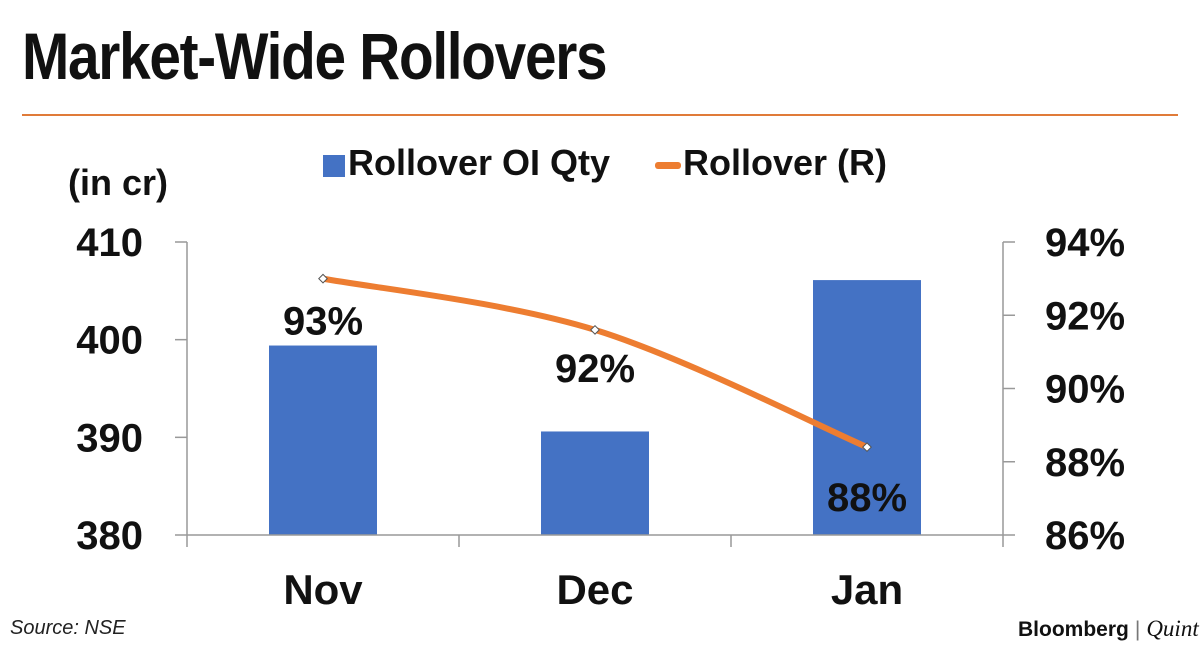  Describe the element at coordinates (1085, 390) in the screenshot. I see `right-tick-label: 90%` at that location.